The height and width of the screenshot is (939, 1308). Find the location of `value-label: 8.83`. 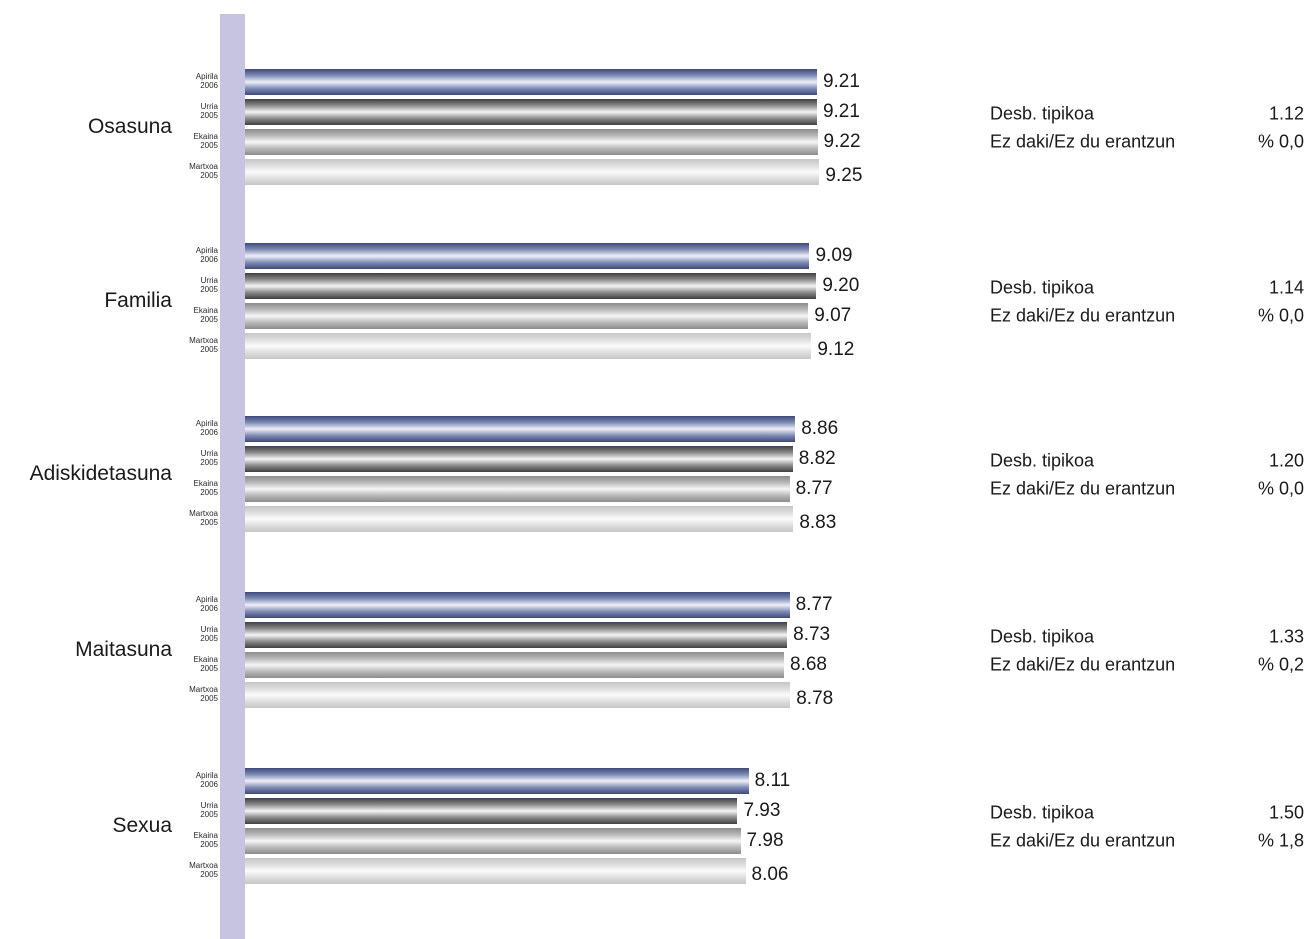

value-label: 8.83 is located at coordinates (818, 522).